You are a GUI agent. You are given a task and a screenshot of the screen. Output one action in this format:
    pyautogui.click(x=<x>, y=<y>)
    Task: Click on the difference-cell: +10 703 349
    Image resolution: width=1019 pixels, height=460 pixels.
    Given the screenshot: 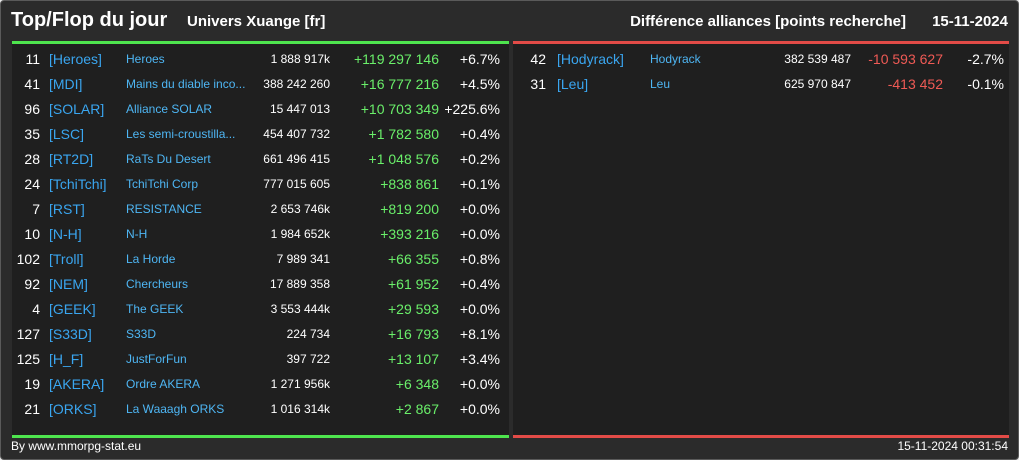 What is the action you would take?
    pyautogui.click(x=399, y=109)
    